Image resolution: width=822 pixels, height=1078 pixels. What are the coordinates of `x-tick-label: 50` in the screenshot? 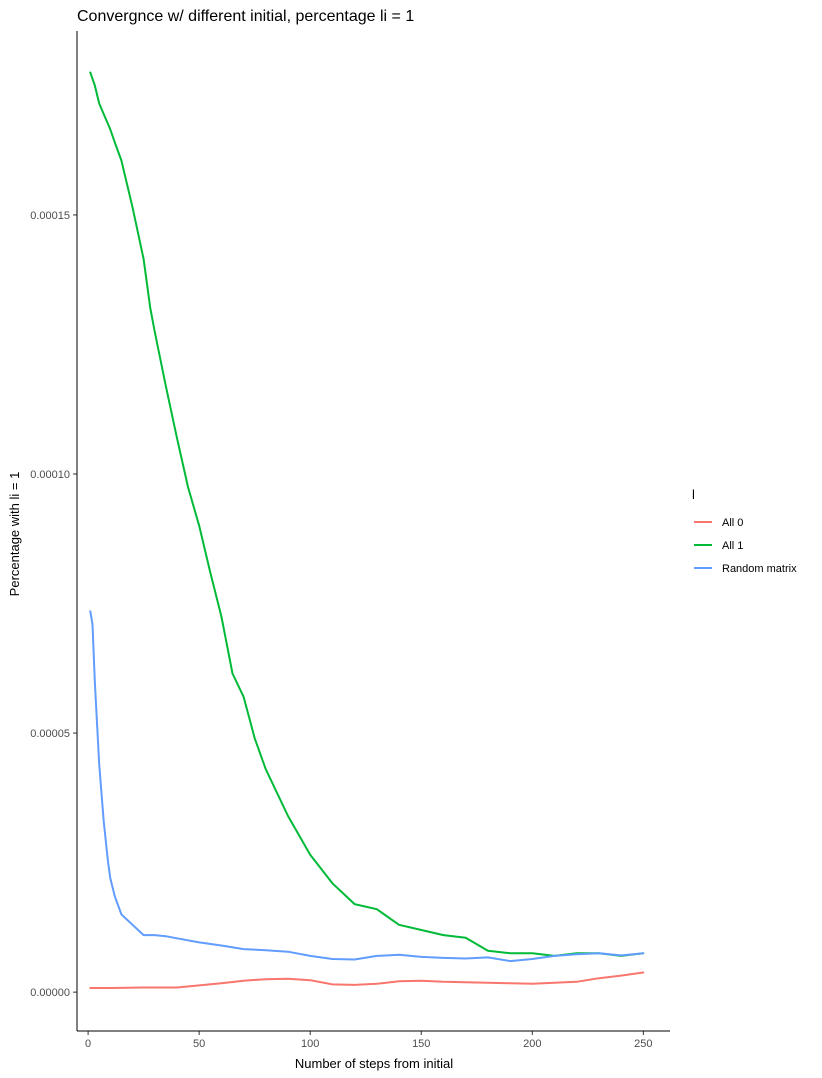 It's located at (199, 1044).